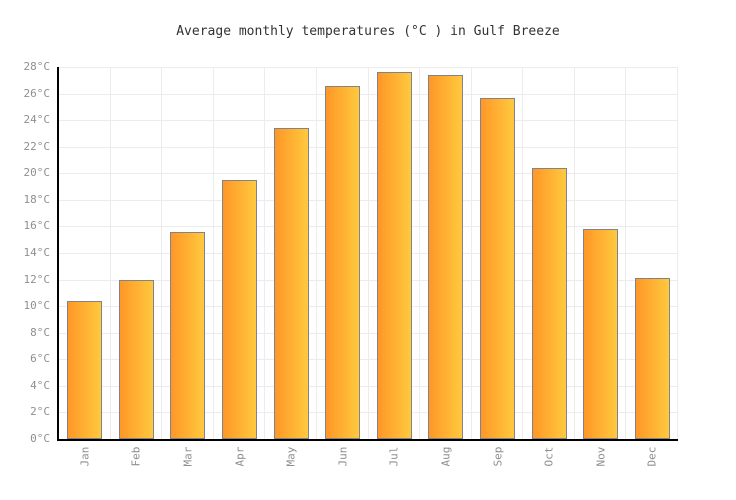 Image resolution: width=736 pixels, height=500 pixels. Describe the element at coordinates (40, 438) in the screenshot. I see `y-tick-label: 0°C` at that location.